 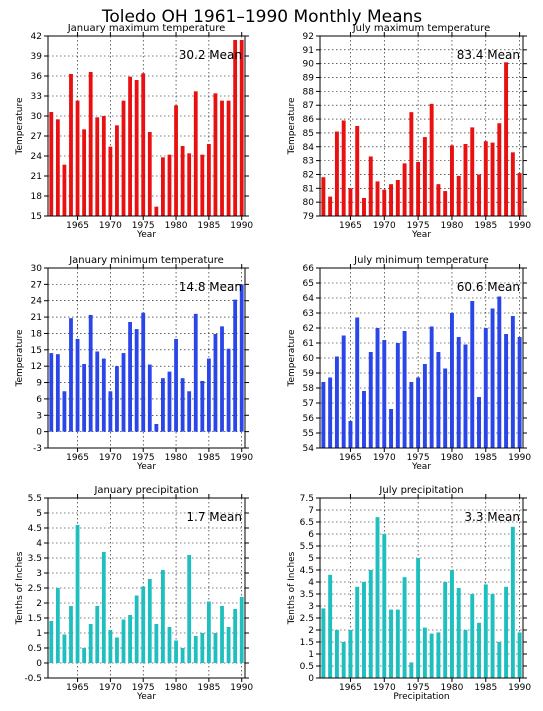 I want to click on bar-1980, so click(x=451, y=180).